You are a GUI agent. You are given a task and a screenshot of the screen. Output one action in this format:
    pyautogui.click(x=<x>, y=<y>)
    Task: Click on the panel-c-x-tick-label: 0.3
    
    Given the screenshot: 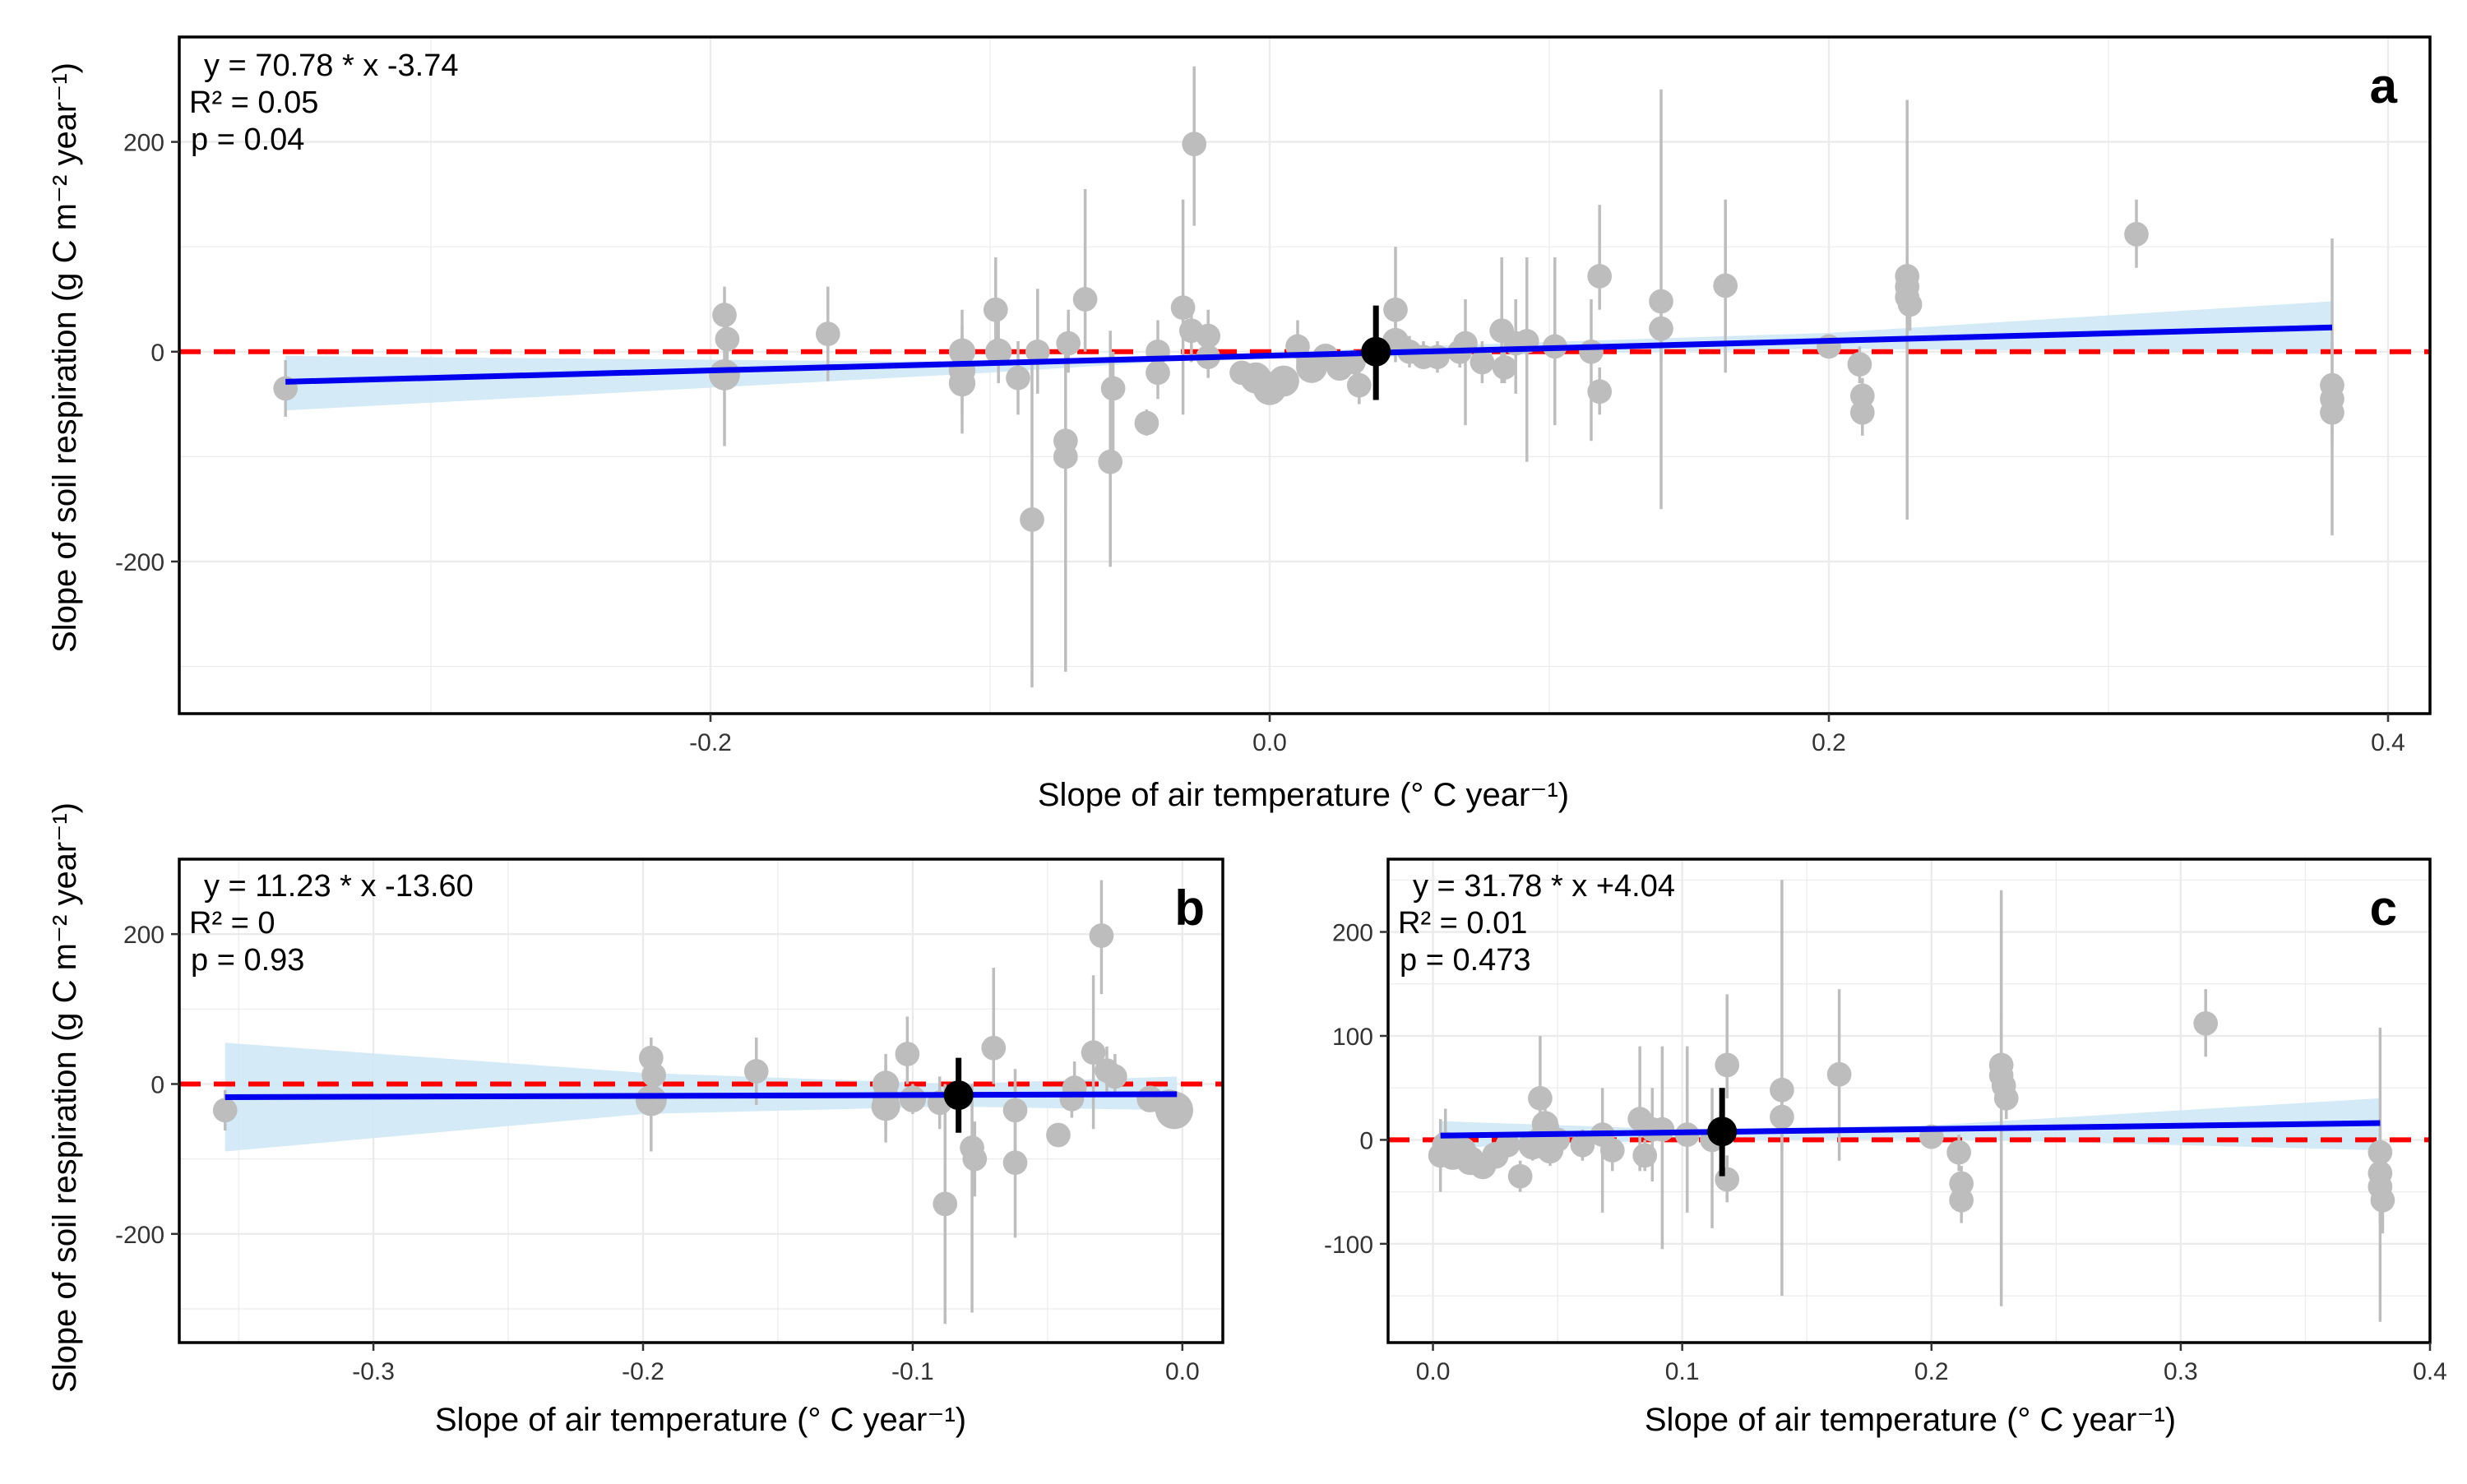 What is the action you would take?
    pyautogui.click(x=2181, y=1371)
    